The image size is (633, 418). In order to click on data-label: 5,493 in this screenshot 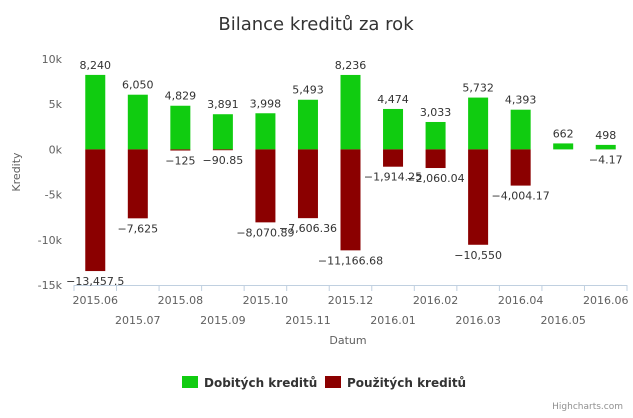, I will do `click(308, 90)`.